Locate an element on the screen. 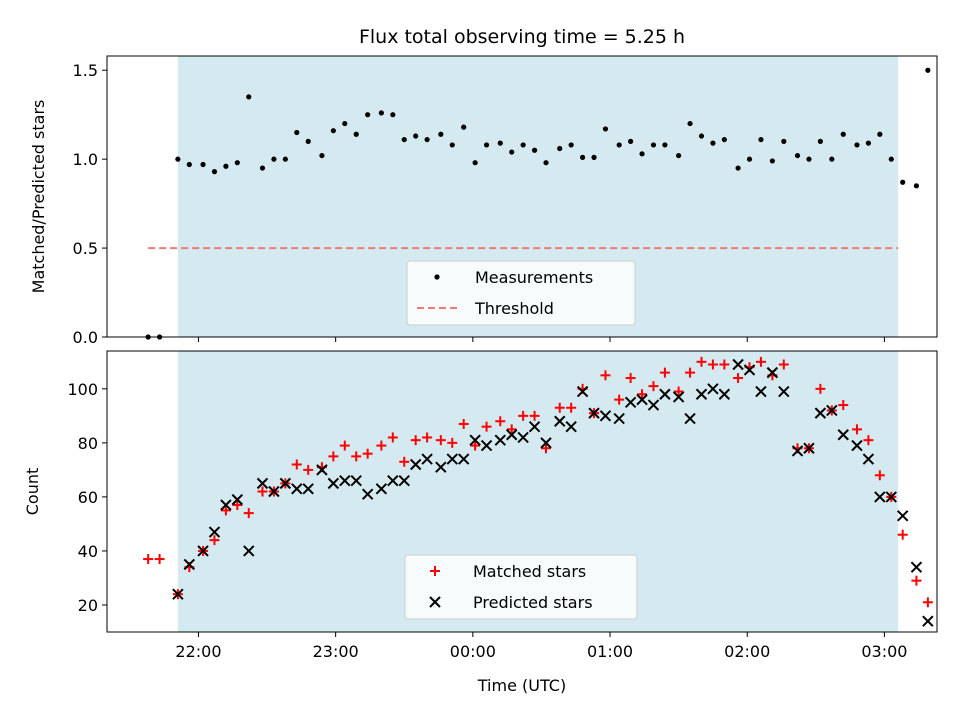 Image resolution: width=960 pixels, height=720 pixels. x-tick-label: 01:00 is located at coordinates (610, 651).